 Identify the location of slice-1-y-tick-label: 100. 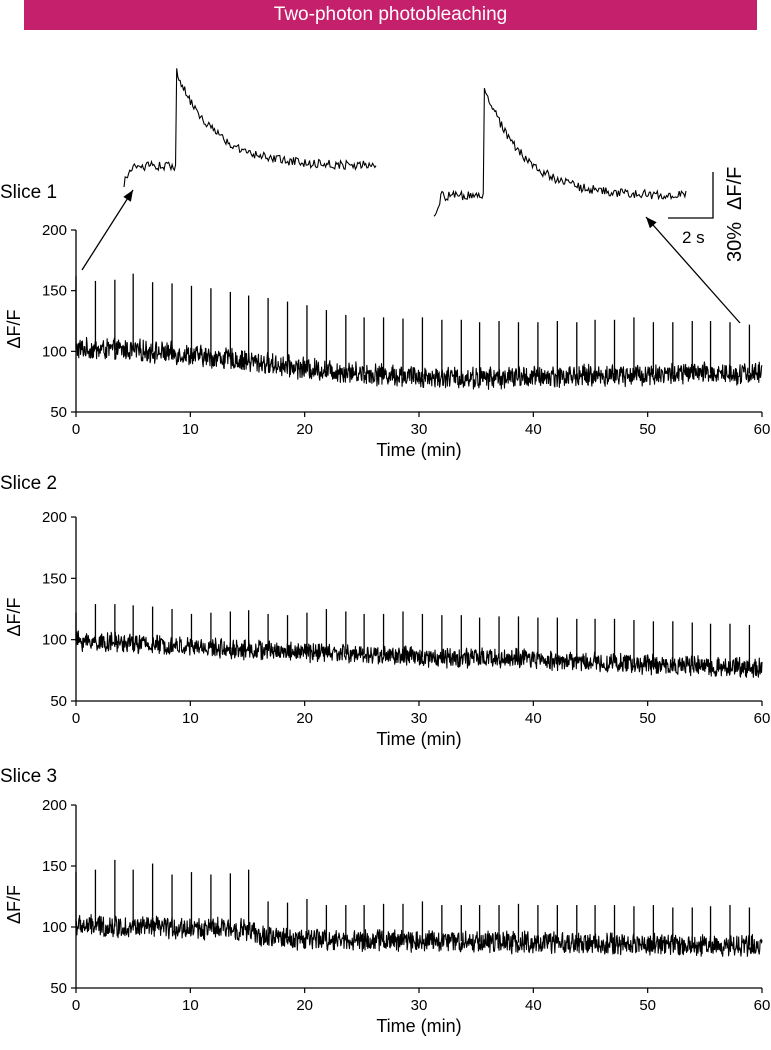
(54, 351).